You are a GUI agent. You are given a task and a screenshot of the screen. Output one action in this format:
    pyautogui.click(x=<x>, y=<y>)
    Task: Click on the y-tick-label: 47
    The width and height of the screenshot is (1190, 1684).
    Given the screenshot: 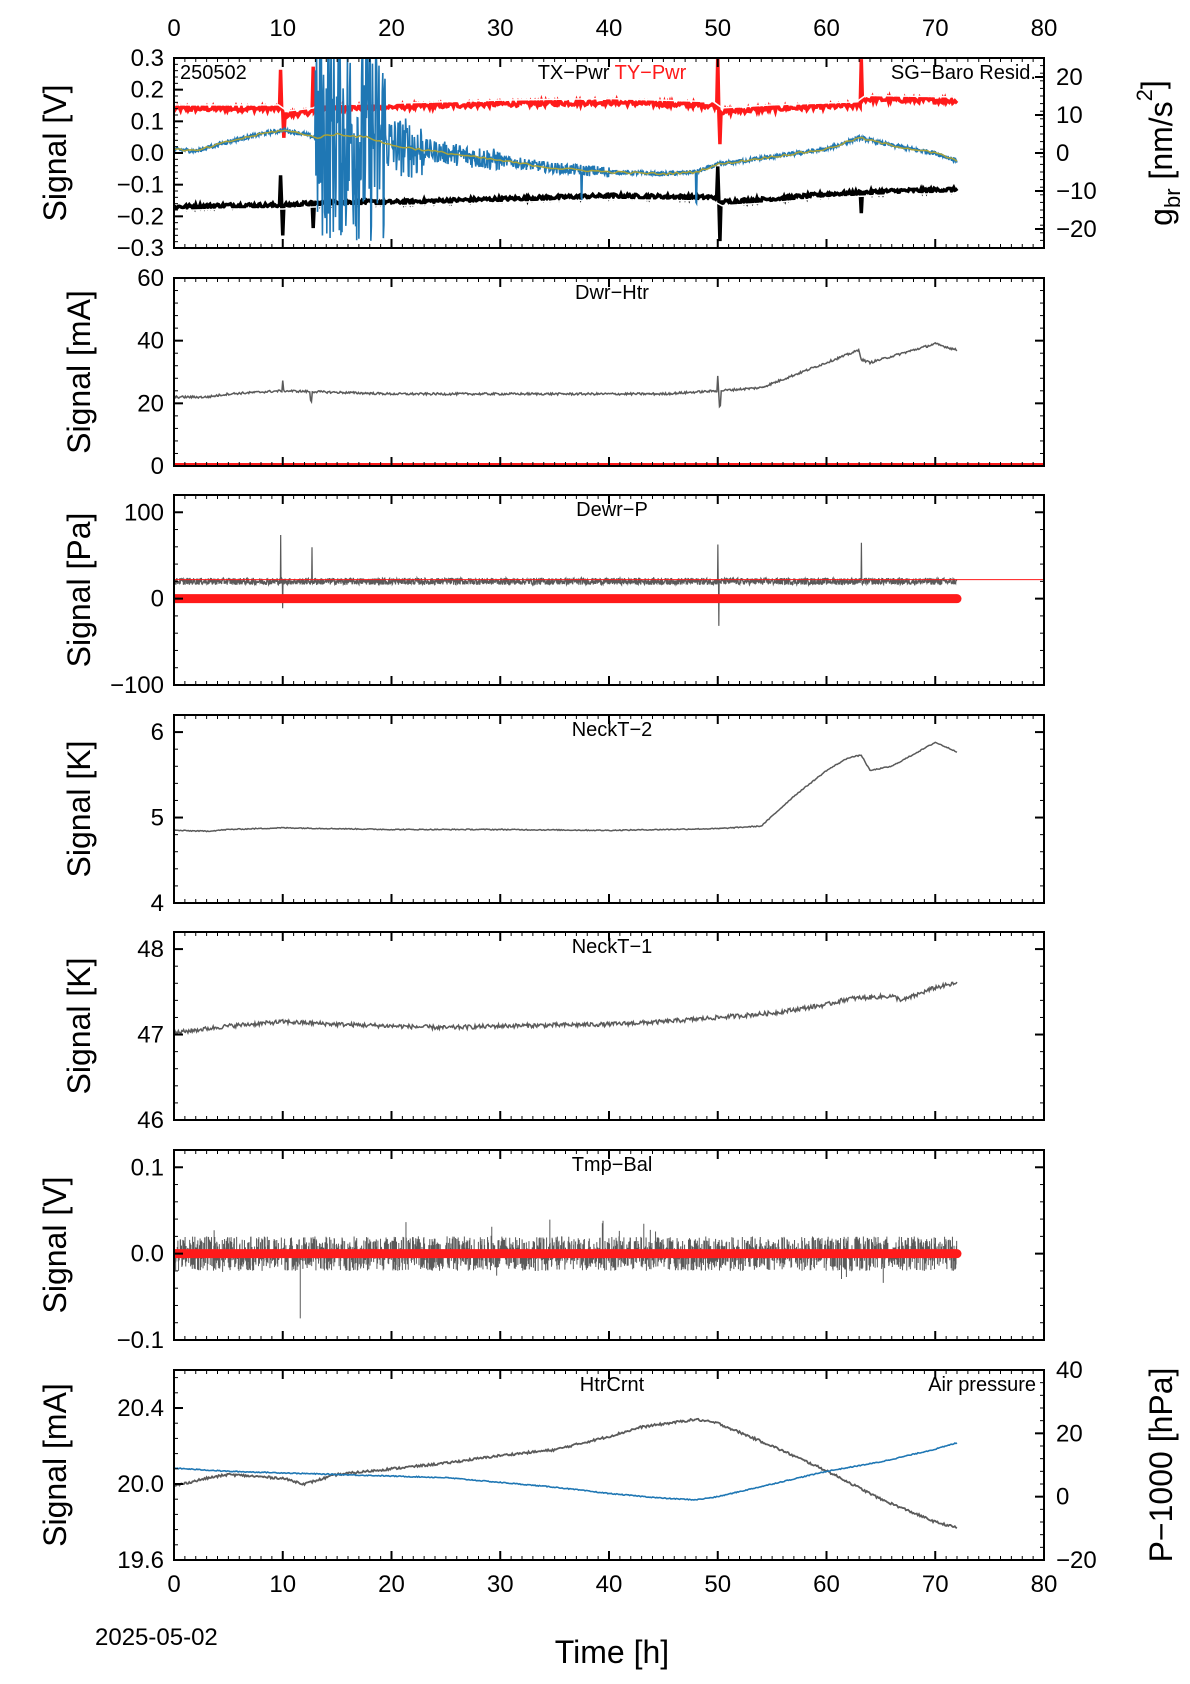 What is the action you would take?
    pyautogui.click(x=150, y=1035)
    